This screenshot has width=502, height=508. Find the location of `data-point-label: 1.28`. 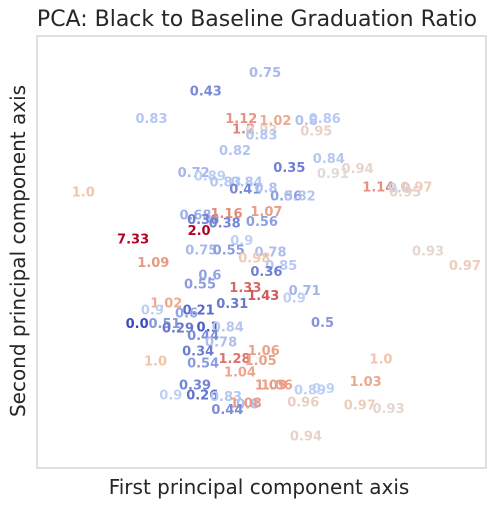

data-point-label: 1.28 is located at coordinates (235, 359).